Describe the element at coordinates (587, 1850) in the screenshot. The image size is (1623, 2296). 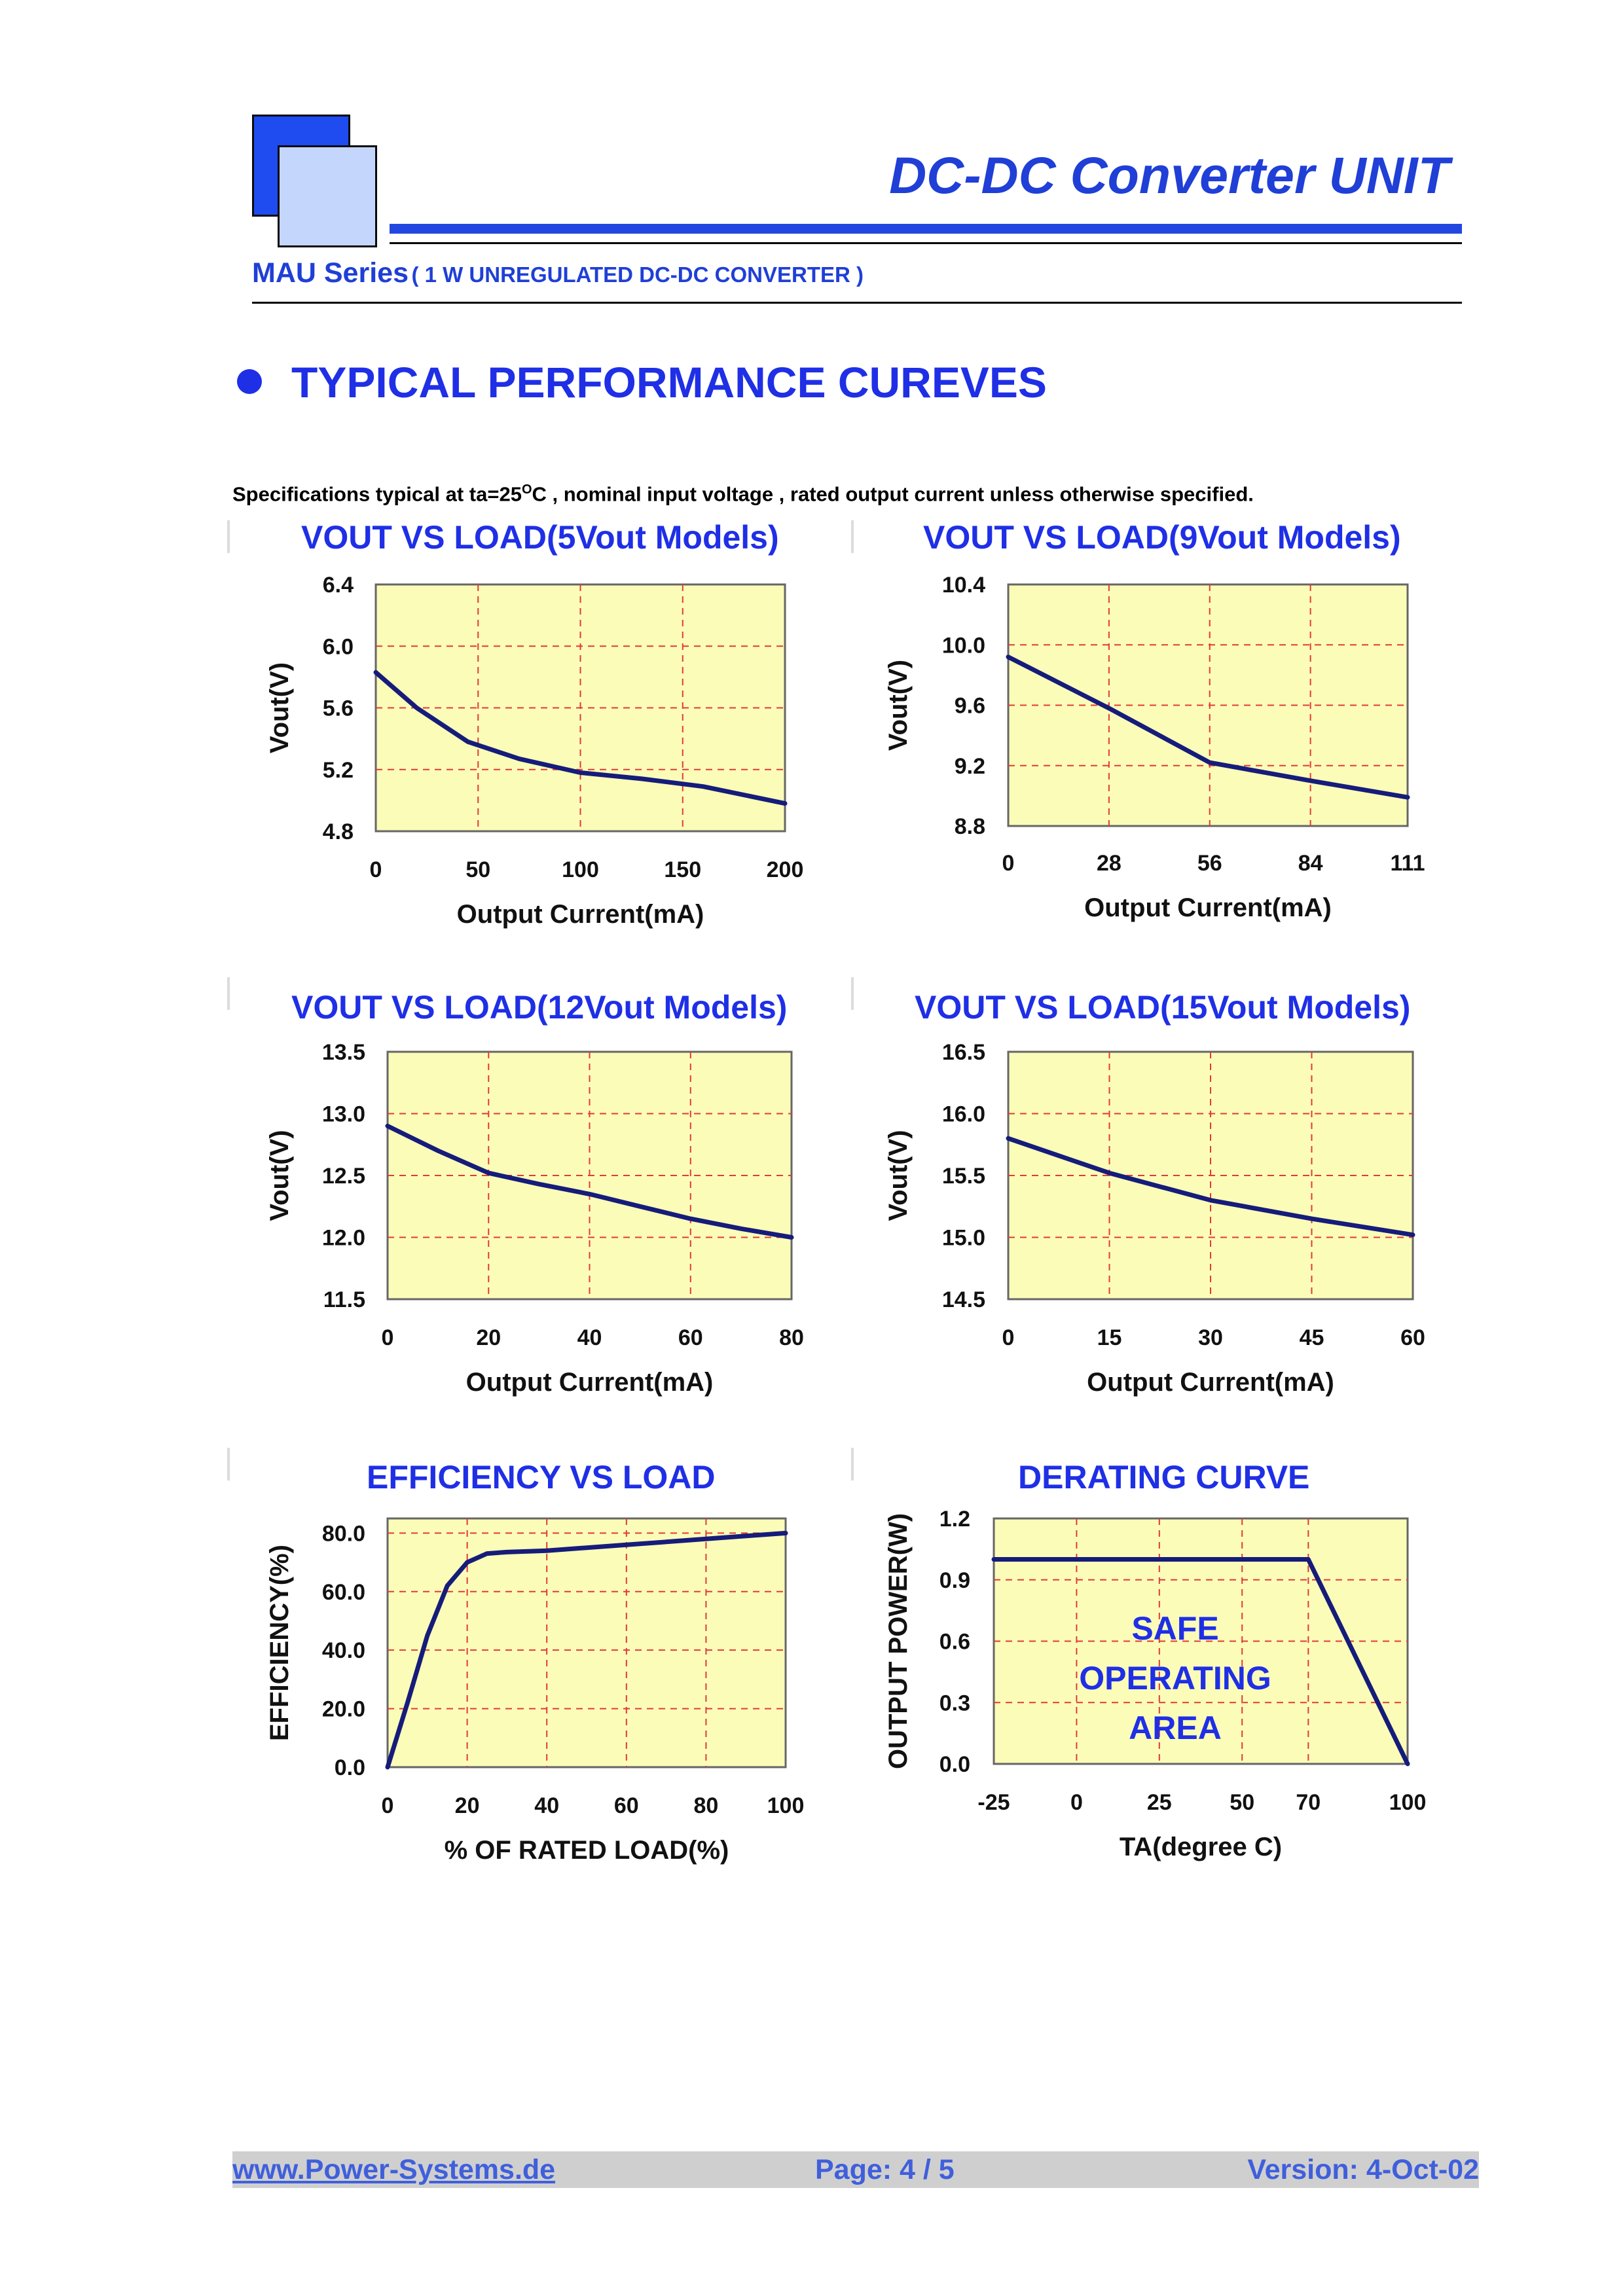
I see `chart-eff-xaxis-label: % OF RATED LOAD(%)` at that location.